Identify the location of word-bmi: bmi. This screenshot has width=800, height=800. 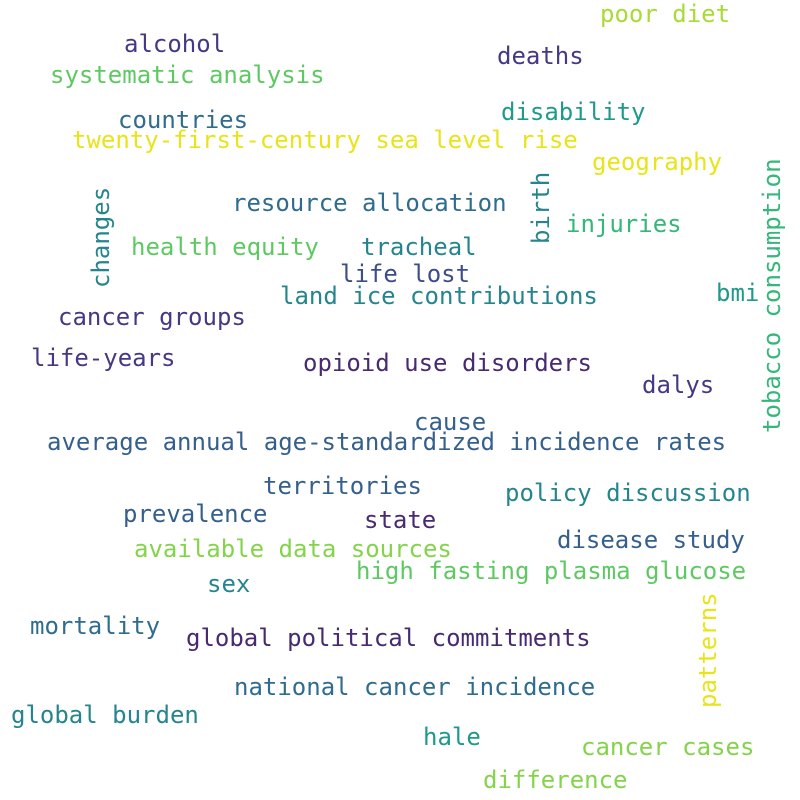
(738, 293).